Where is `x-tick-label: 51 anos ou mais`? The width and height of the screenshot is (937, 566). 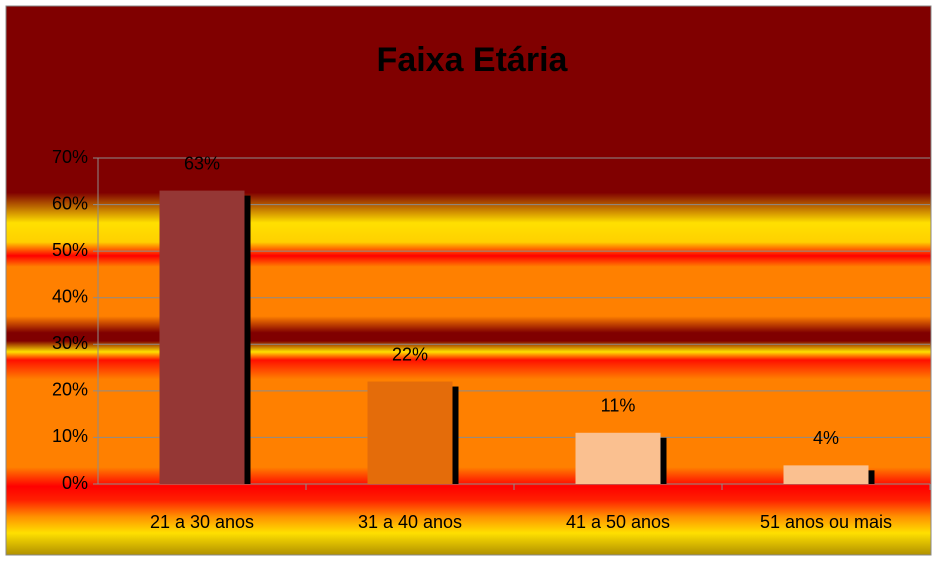
x-tick-label: 51 anos ou mais is located at coordinates (826, 522).